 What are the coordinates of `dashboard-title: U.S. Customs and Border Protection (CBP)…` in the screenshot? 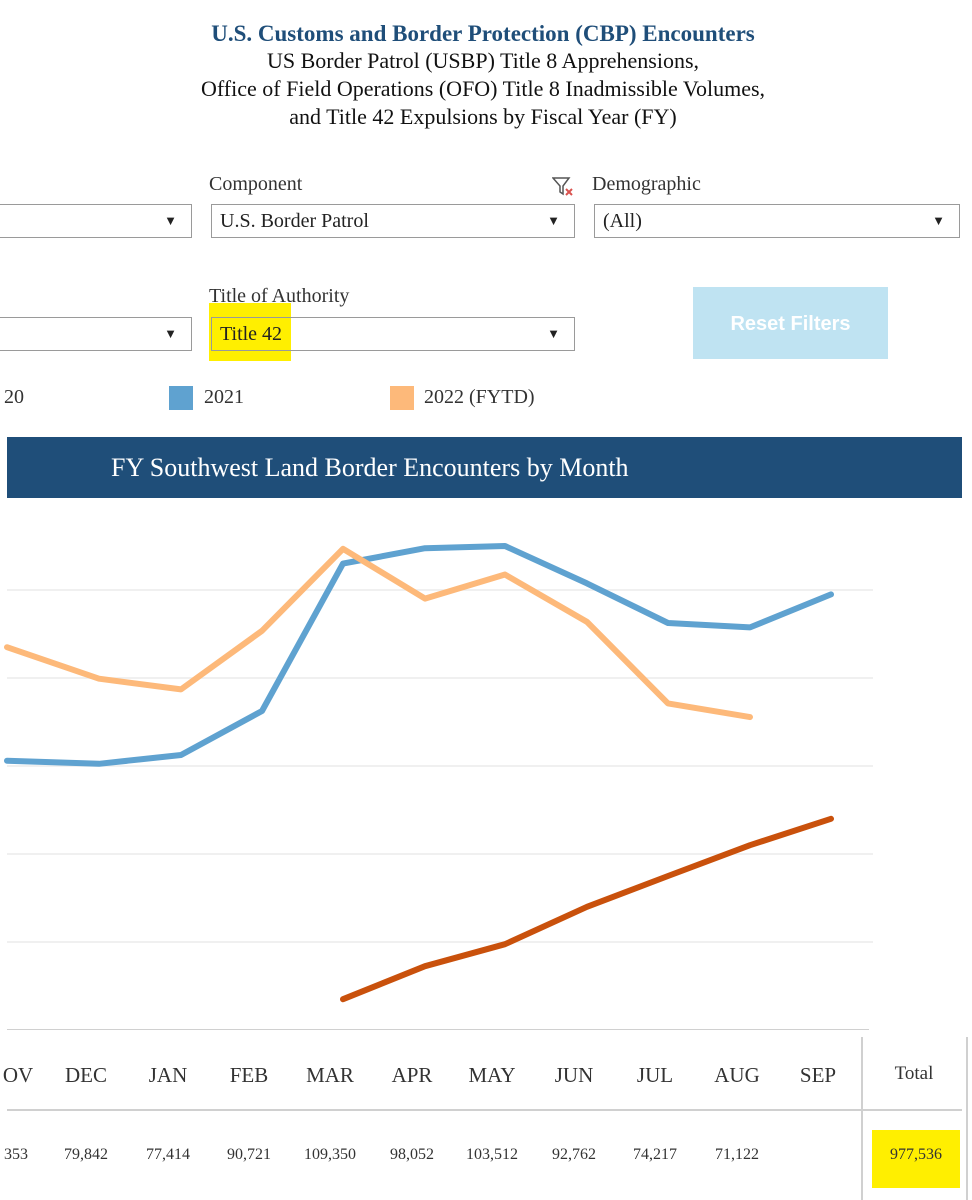 It's located at (483, 33).